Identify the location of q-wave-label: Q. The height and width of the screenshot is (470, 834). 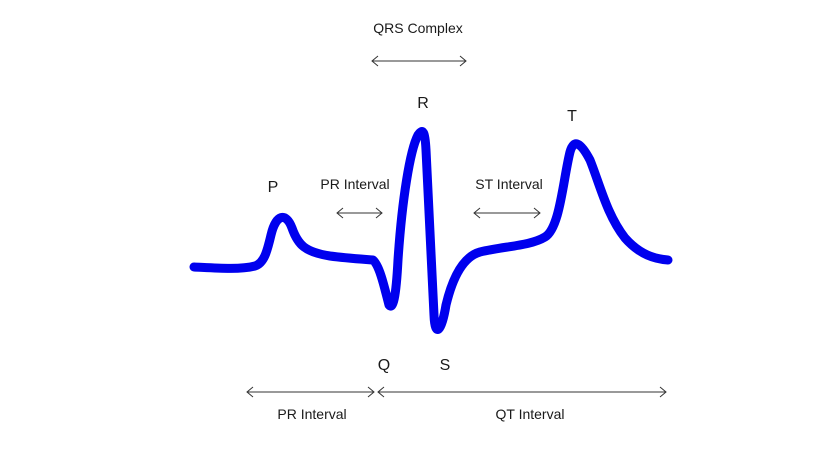
(384, 365).